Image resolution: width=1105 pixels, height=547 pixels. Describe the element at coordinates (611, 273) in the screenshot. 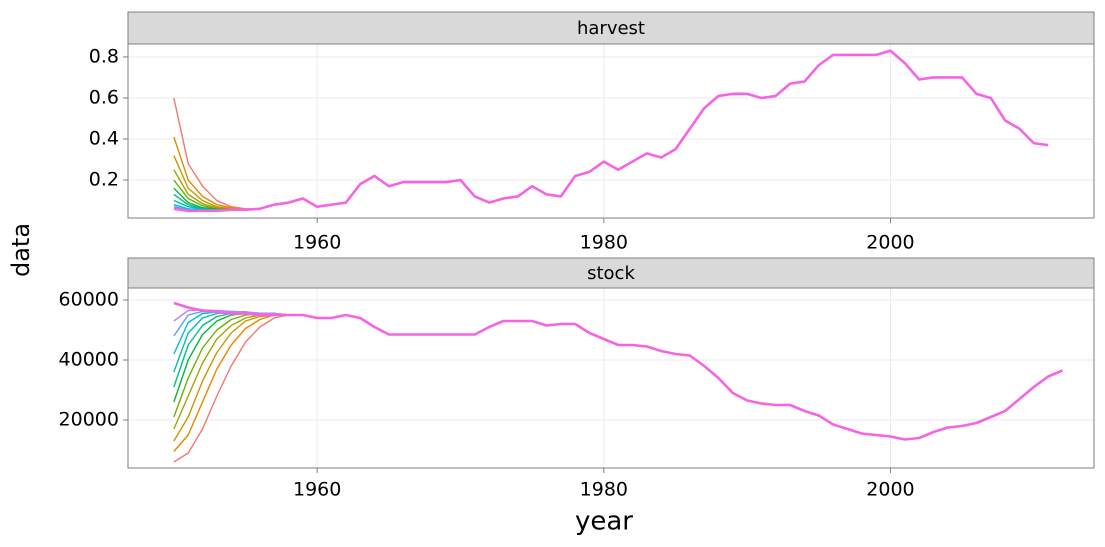

I see `strip-label: stock` at that location.